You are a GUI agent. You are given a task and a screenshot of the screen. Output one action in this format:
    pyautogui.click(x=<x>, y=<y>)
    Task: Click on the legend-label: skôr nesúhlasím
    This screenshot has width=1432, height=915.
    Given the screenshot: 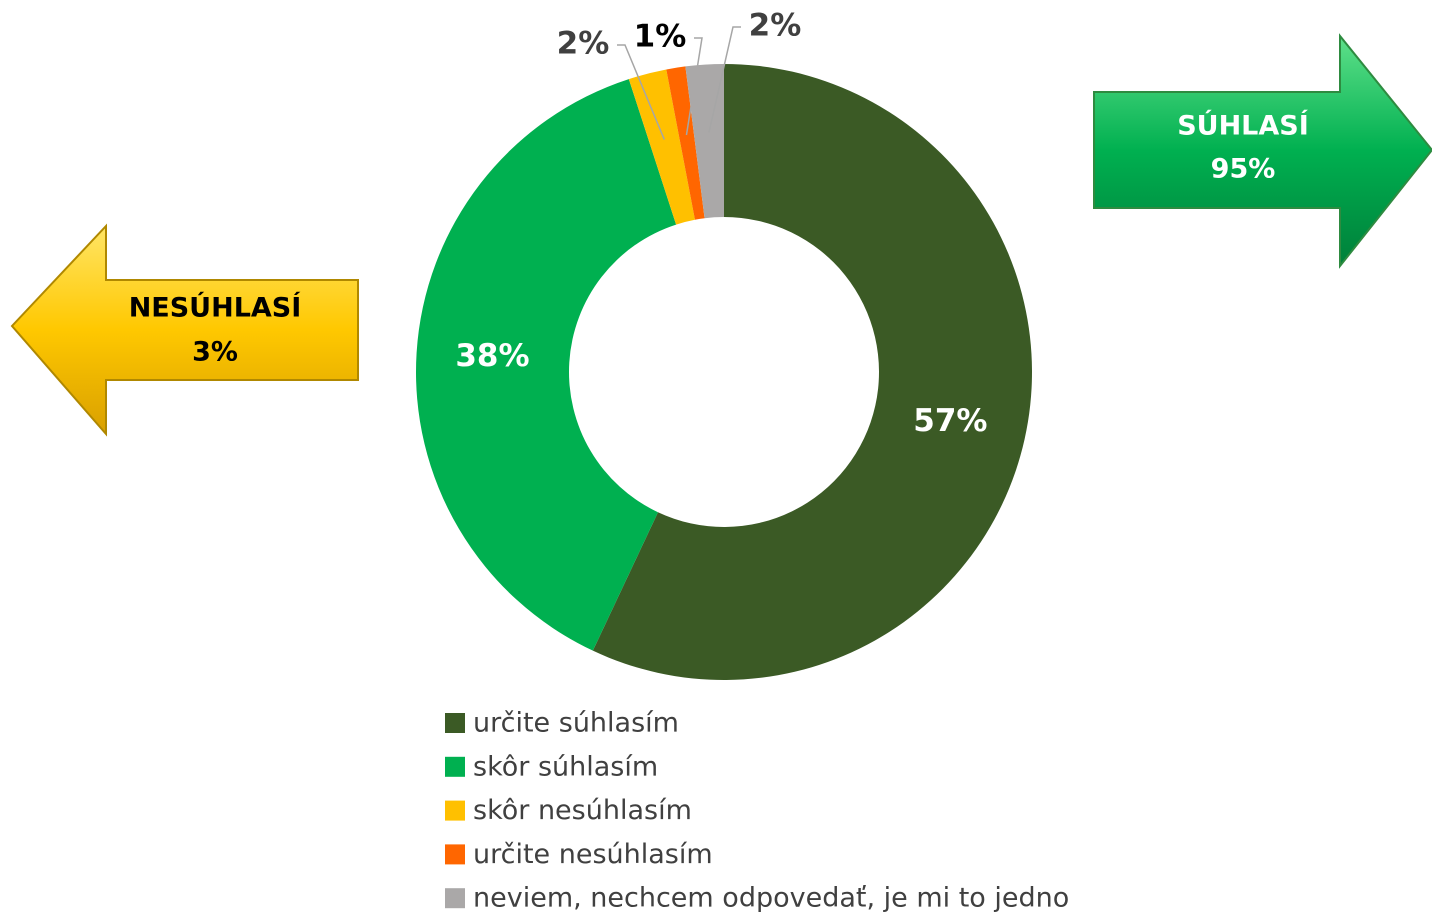 What is the action you would take?
    pyautogui.click(x=582, y=810)
    